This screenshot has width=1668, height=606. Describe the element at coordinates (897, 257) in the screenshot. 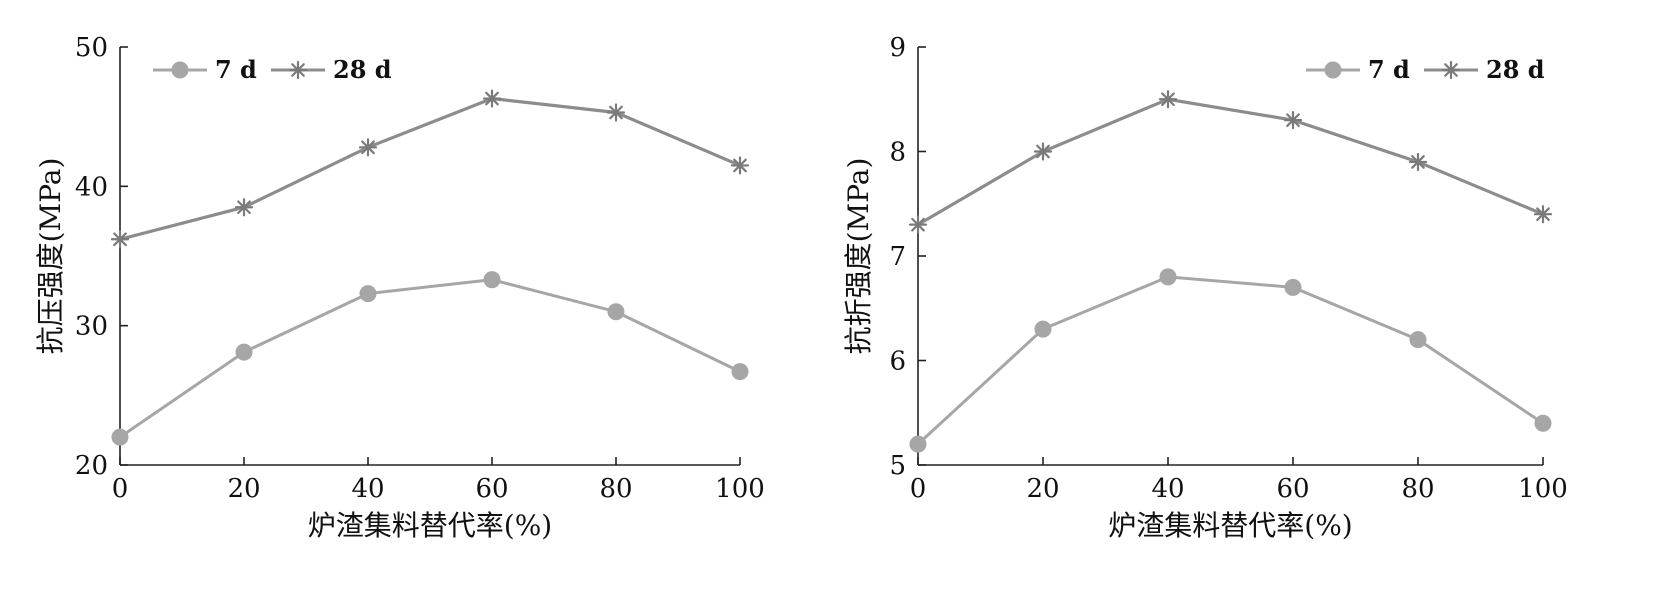

I see `y-tick-label: 7` at that location.